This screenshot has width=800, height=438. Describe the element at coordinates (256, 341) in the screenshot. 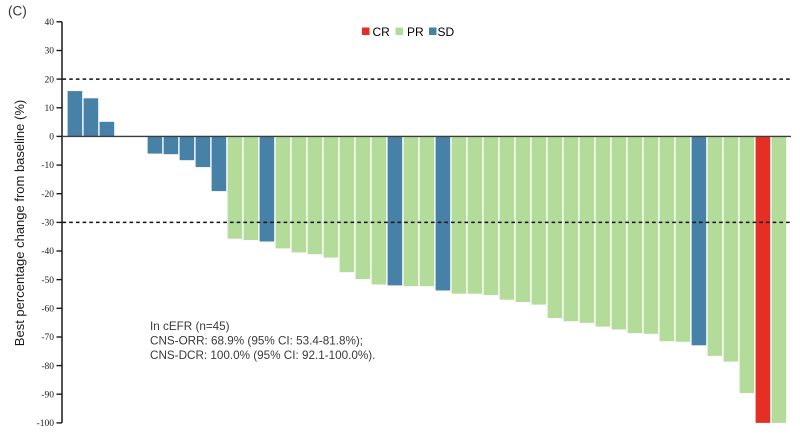

I see `svg-text:CNS-ORR: 68.9% (95% CI: 53.4-8: CNS-ORR: 68.9% (95% CI: 53.4-81.8%);` at that location.